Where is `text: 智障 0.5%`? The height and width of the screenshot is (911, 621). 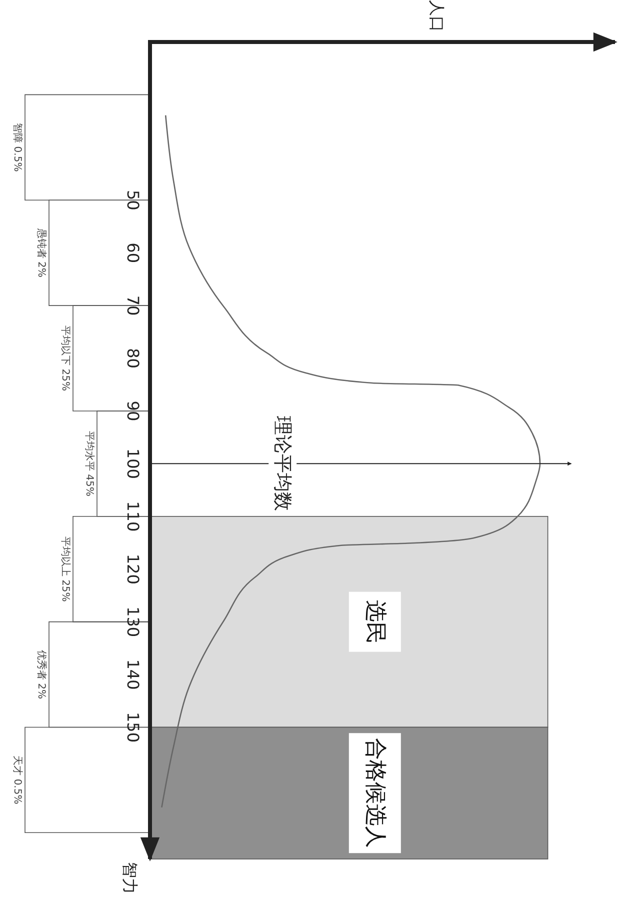 text: 智障 0.5% is located at coordinates (18, 147).